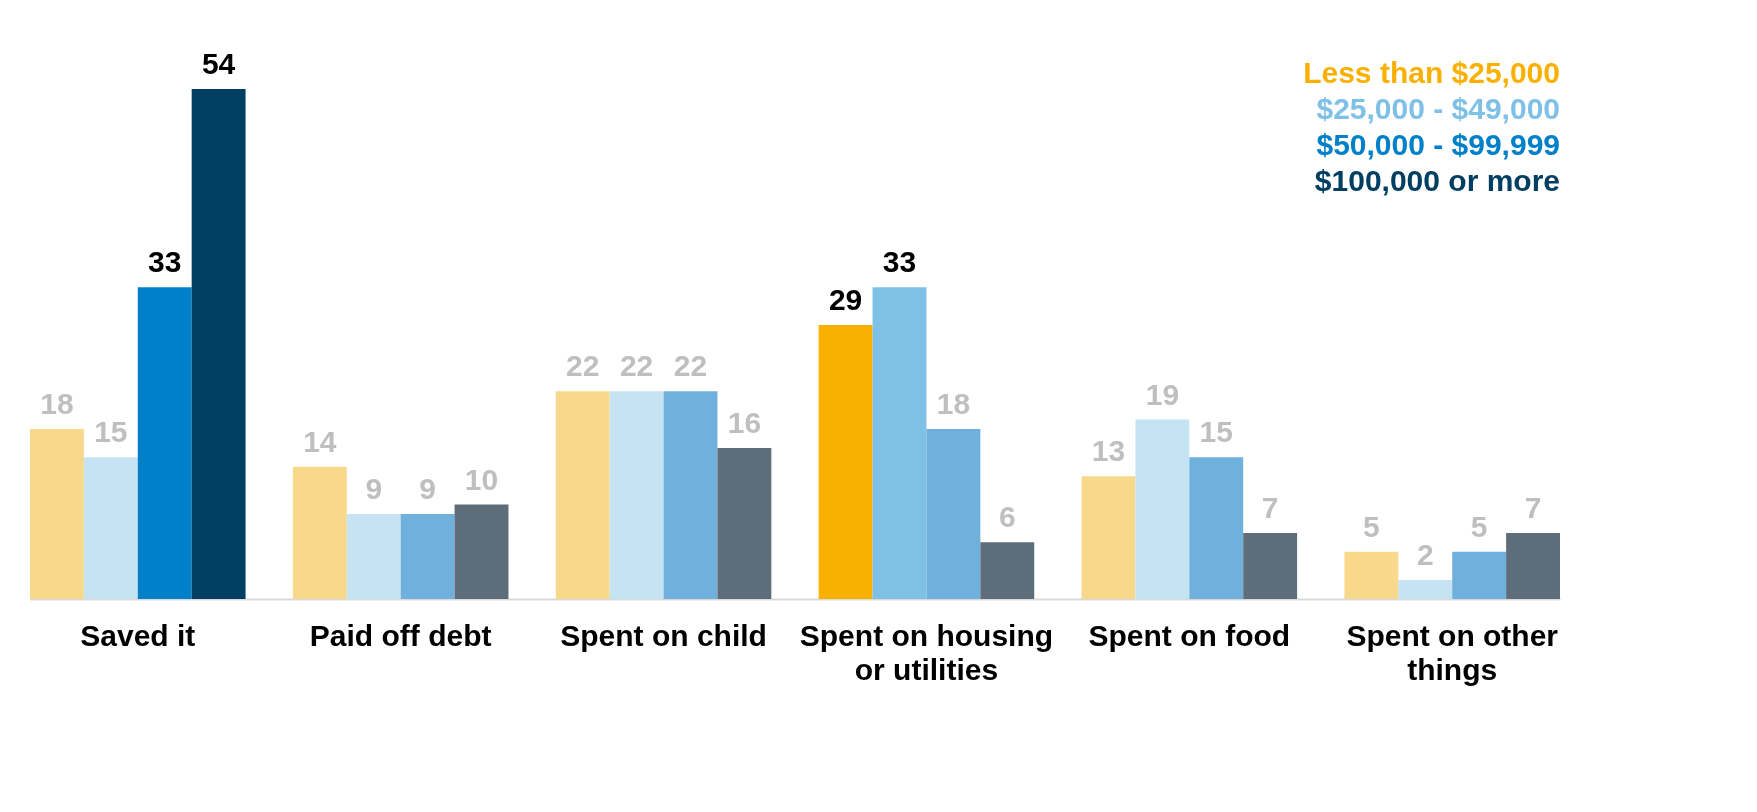  What do you see at coordinates (1438, 108) in the screenshot?
I see `text: $25,000 - $49,000` at bounding box center [1438, 108].